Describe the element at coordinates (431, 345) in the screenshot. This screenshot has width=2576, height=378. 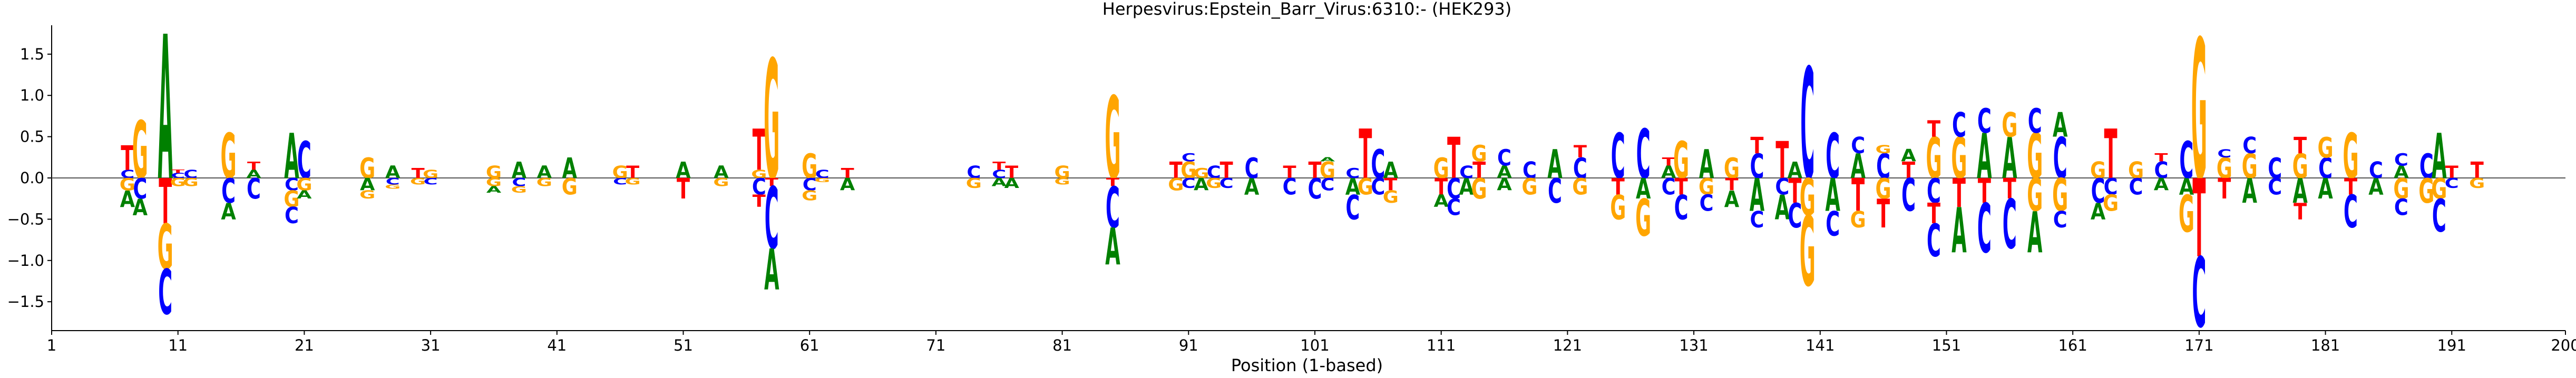
I see `x-tick-label: 31` at that location.